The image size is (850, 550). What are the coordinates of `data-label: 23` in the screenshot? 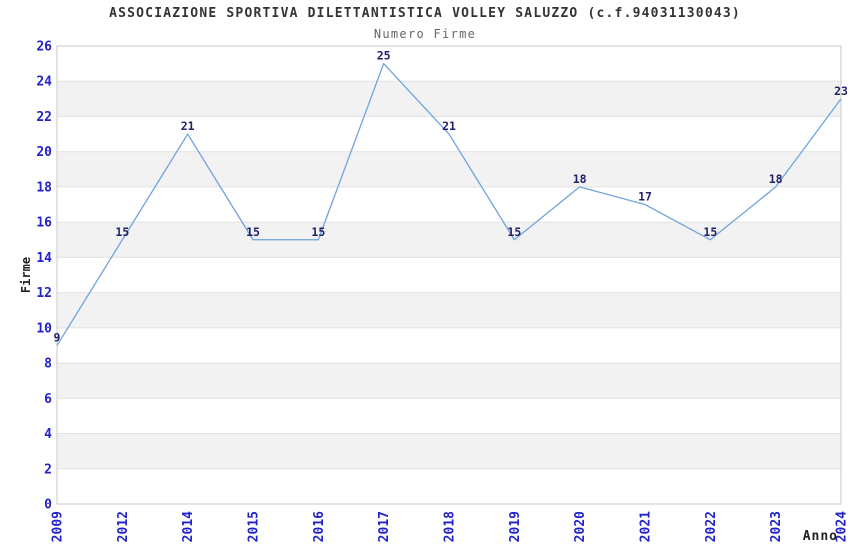 It's located at (841, 91).